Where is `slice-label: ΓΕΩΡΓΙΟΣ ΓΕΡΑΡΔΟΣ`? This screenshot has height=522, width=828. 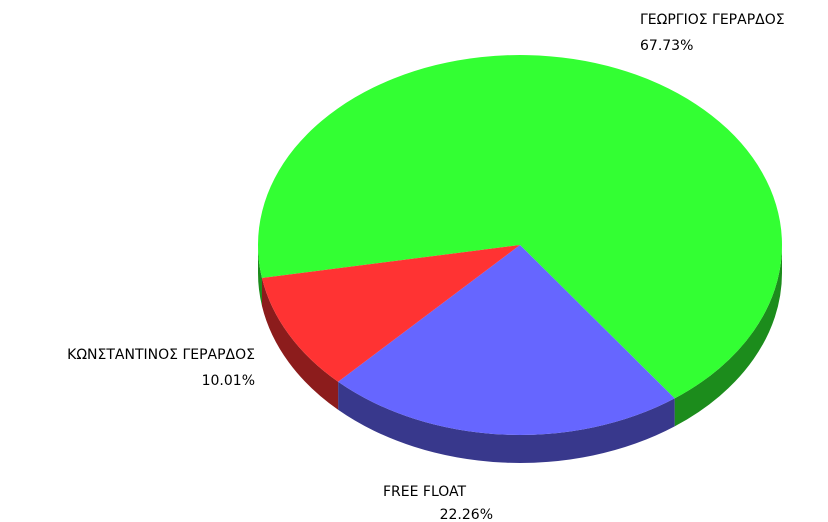
slice-label: ΓΕΩΡΓΙΟΣ ΓΕΡΑΡΔΟΣ is located at coordinates (712, 20).